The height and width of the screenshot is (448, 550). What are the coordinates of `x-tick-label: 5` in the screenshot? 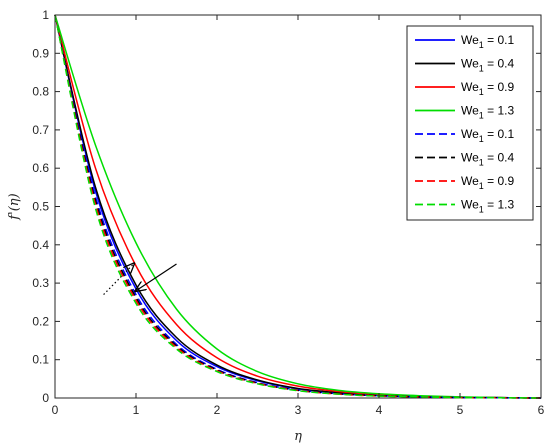 It's located at (460, 410).